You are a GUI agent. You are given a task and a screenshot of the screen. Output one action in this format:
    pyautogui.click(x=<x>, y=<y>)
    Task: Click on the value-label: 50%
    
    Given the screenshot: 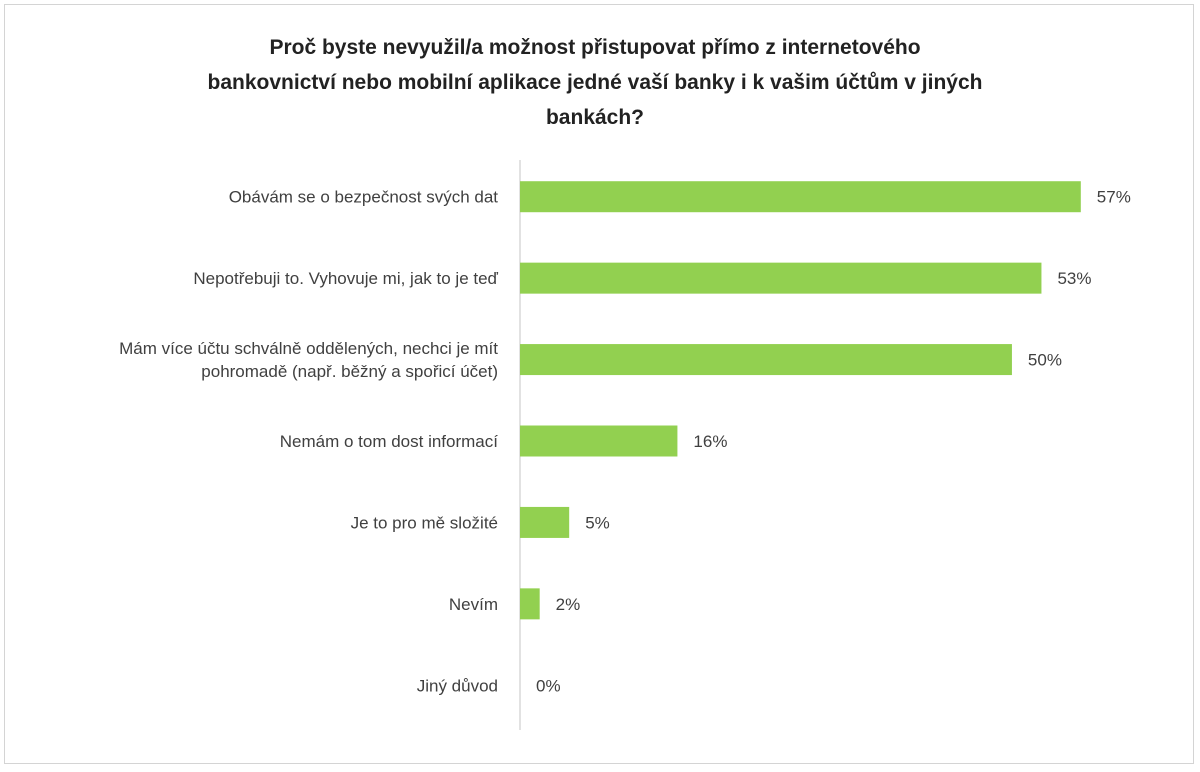 What is the action you would take?
    pyautogui.click(x=1045, y=360)
    